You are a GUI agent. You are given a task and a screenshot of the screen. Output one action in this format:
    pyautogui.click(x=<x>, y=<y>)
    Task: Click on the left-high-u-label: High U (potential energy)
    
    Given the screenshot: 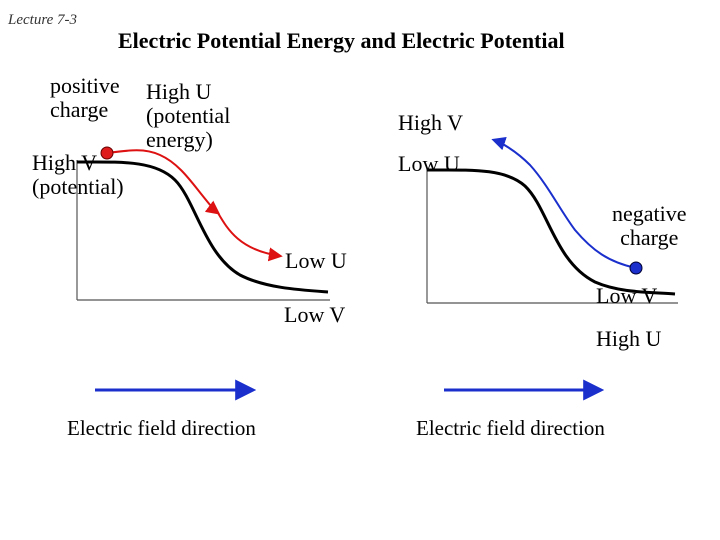 What is the action you would take?
    pyautogui.click(x=188, y=116)
    